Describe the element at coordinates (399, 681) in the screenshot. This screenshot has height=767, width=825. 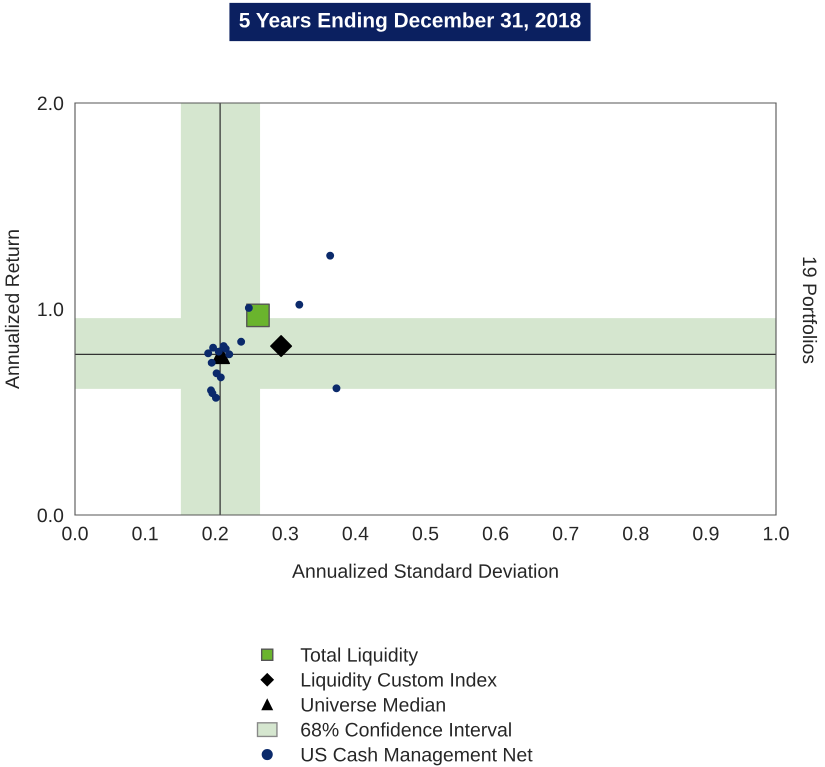
I see `legend-label: Liquidity Custom Index` at that location.